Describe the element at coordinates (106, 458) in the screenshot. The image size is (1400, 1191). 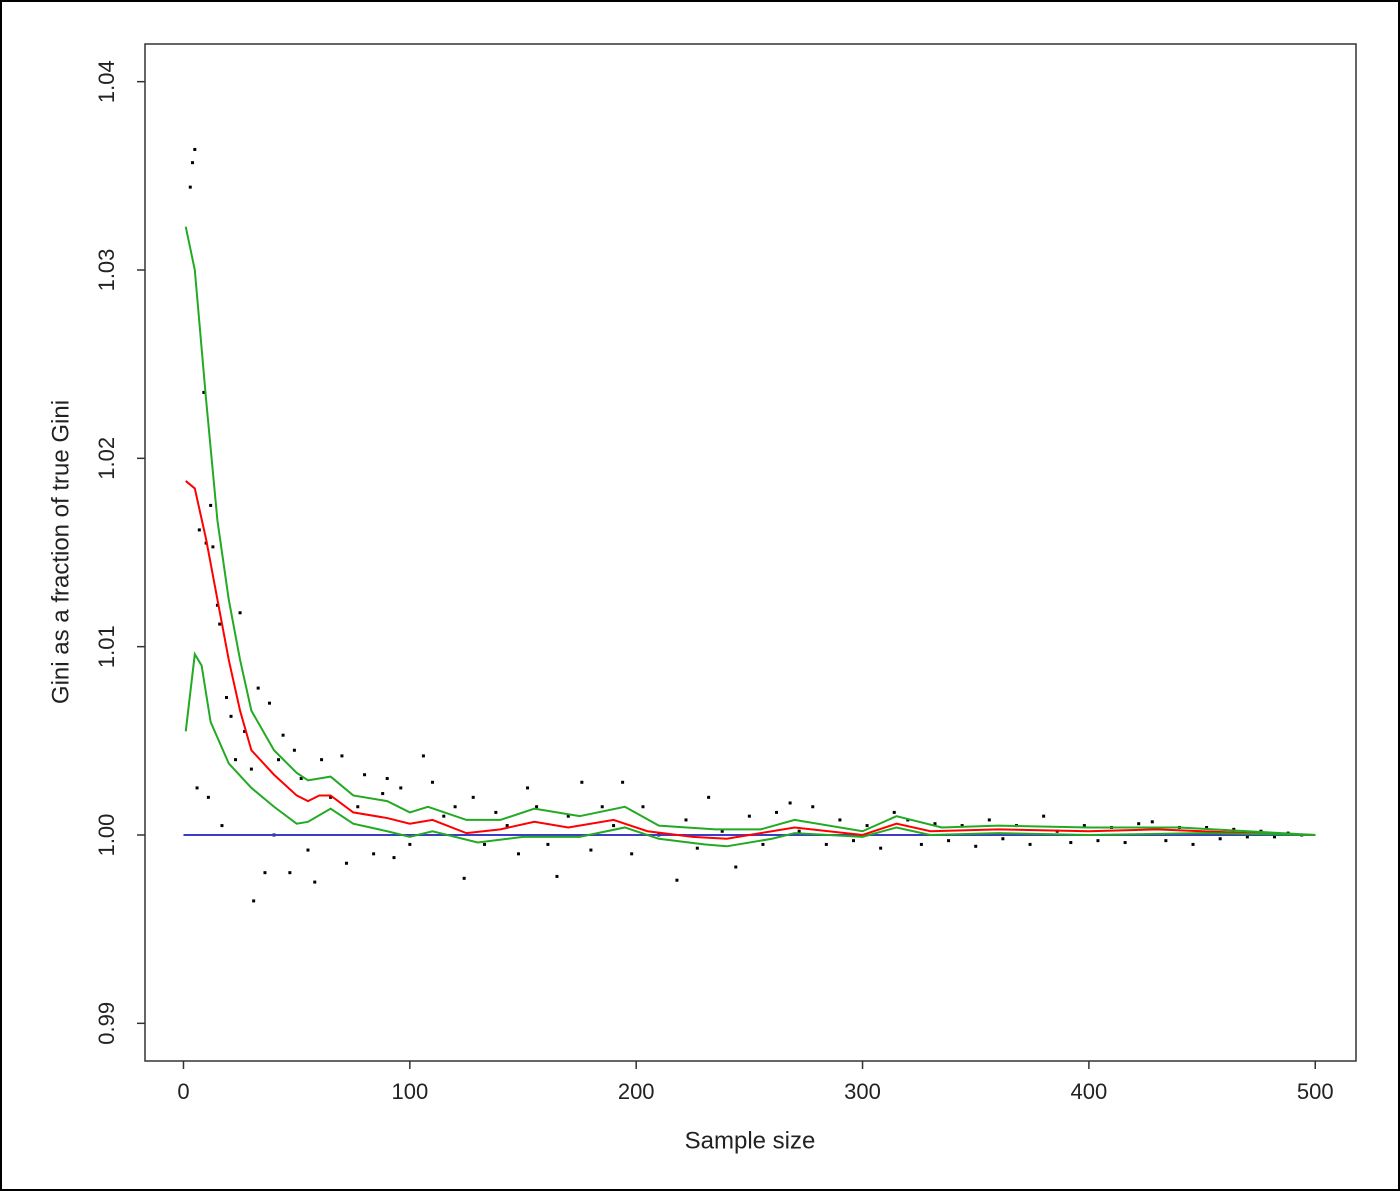
I see `y-tick-label: 1.02` at that location.